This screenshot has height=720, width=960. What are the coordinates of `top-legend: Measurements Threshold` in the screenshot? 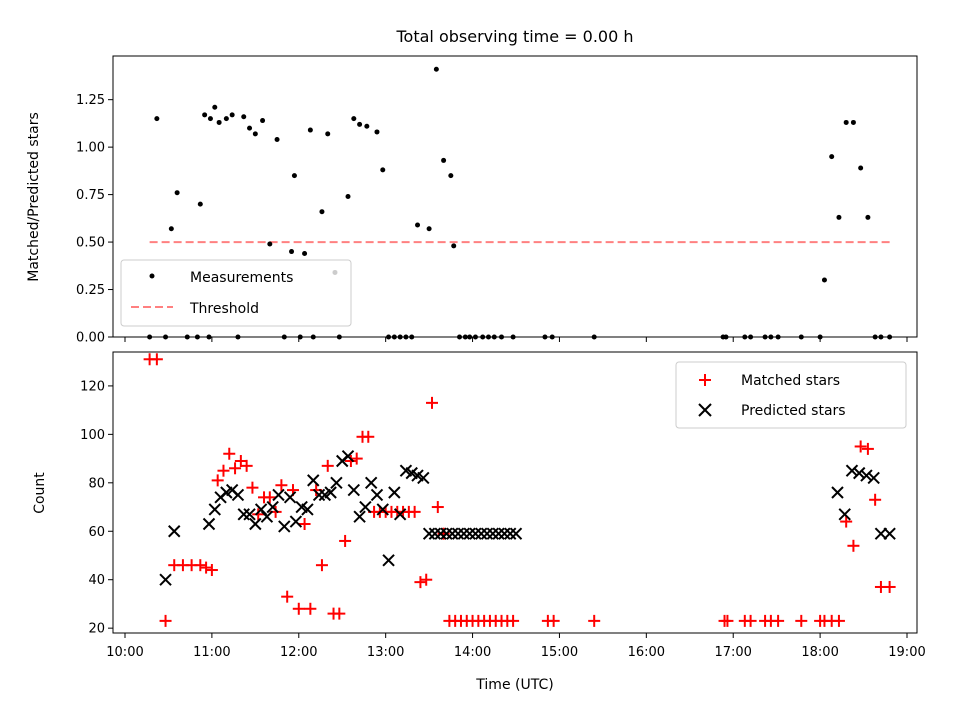 It's located at (236, 293).